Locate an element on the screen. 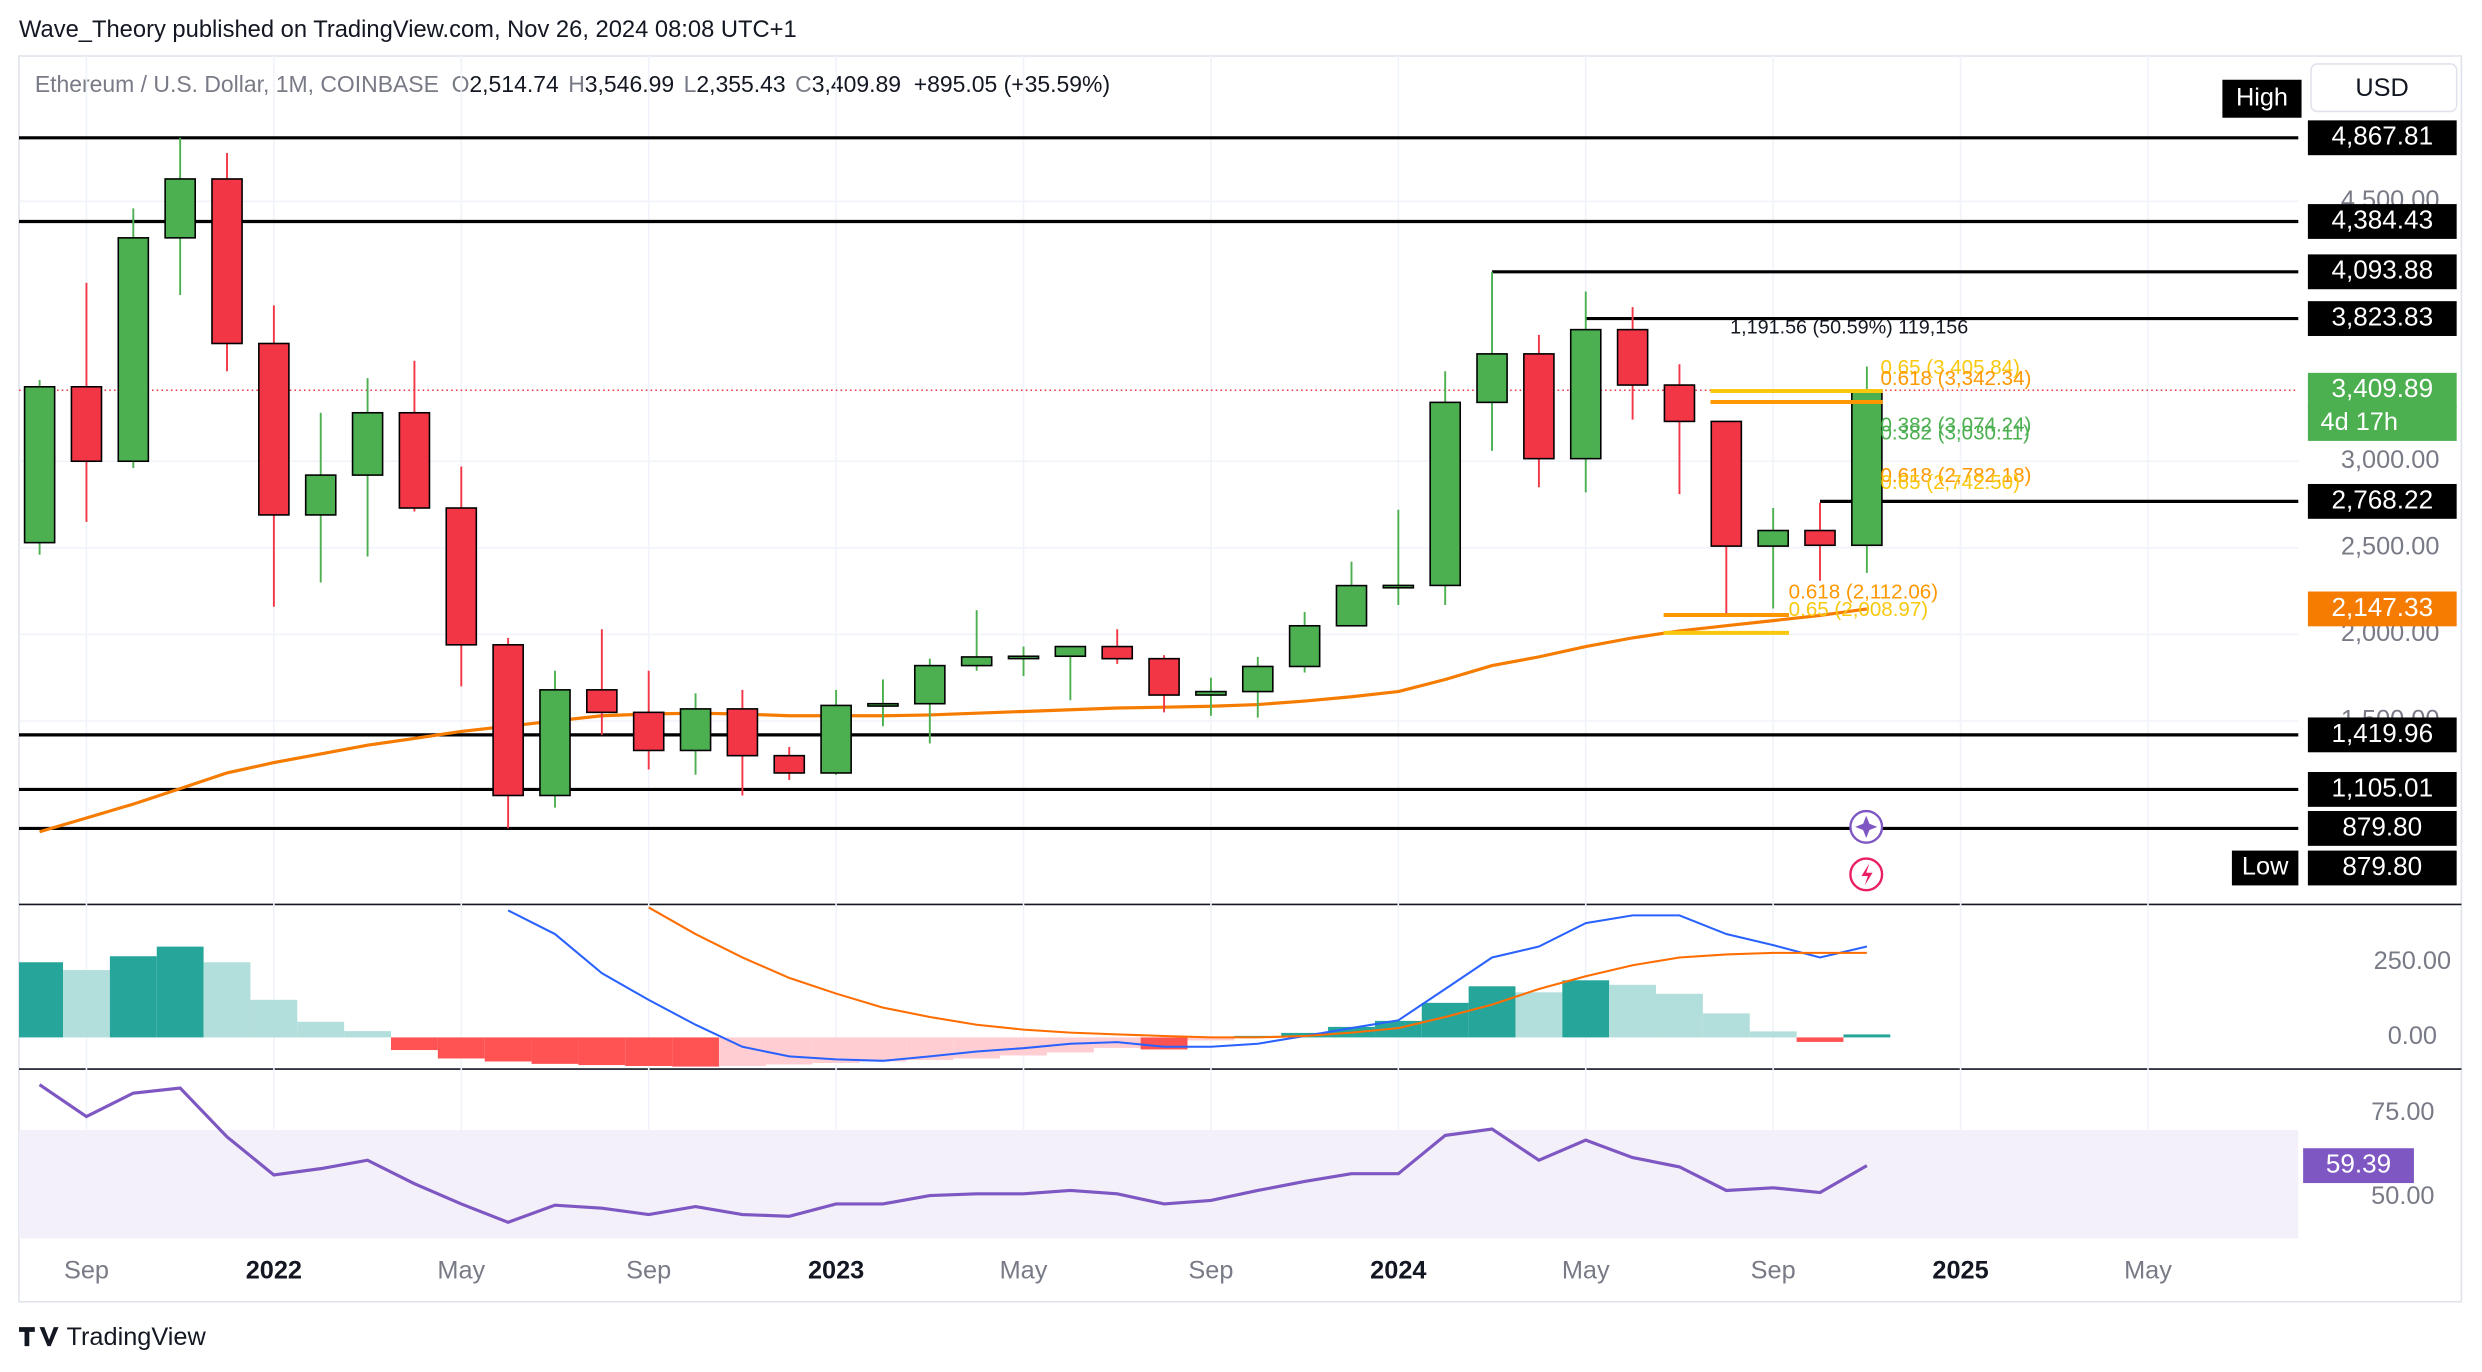 The height and width of the screenshot is (1372, 2482). level-label: 1,105.01 is located at coordinates (2382, 787).